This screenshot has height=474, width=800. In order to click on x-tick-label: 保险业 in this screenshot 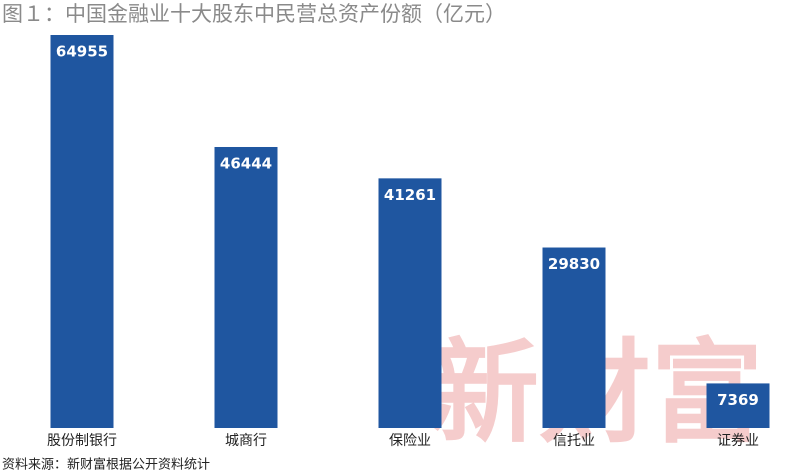, I will do `click(410, 441)`.